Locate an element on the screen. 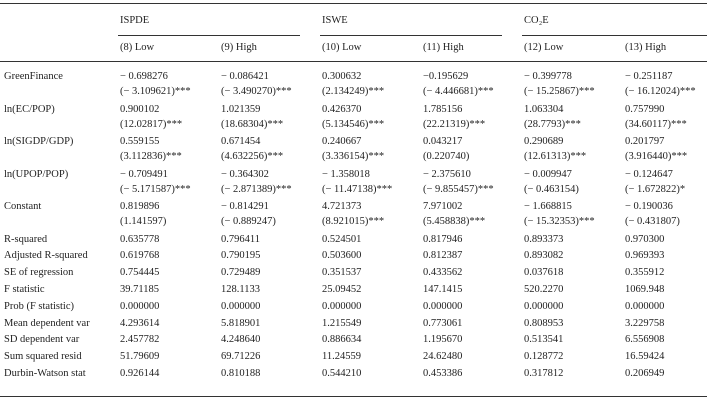 The height and width of the screenshot is (401, 707). bottom-rule is located at coordinates (353, 396).